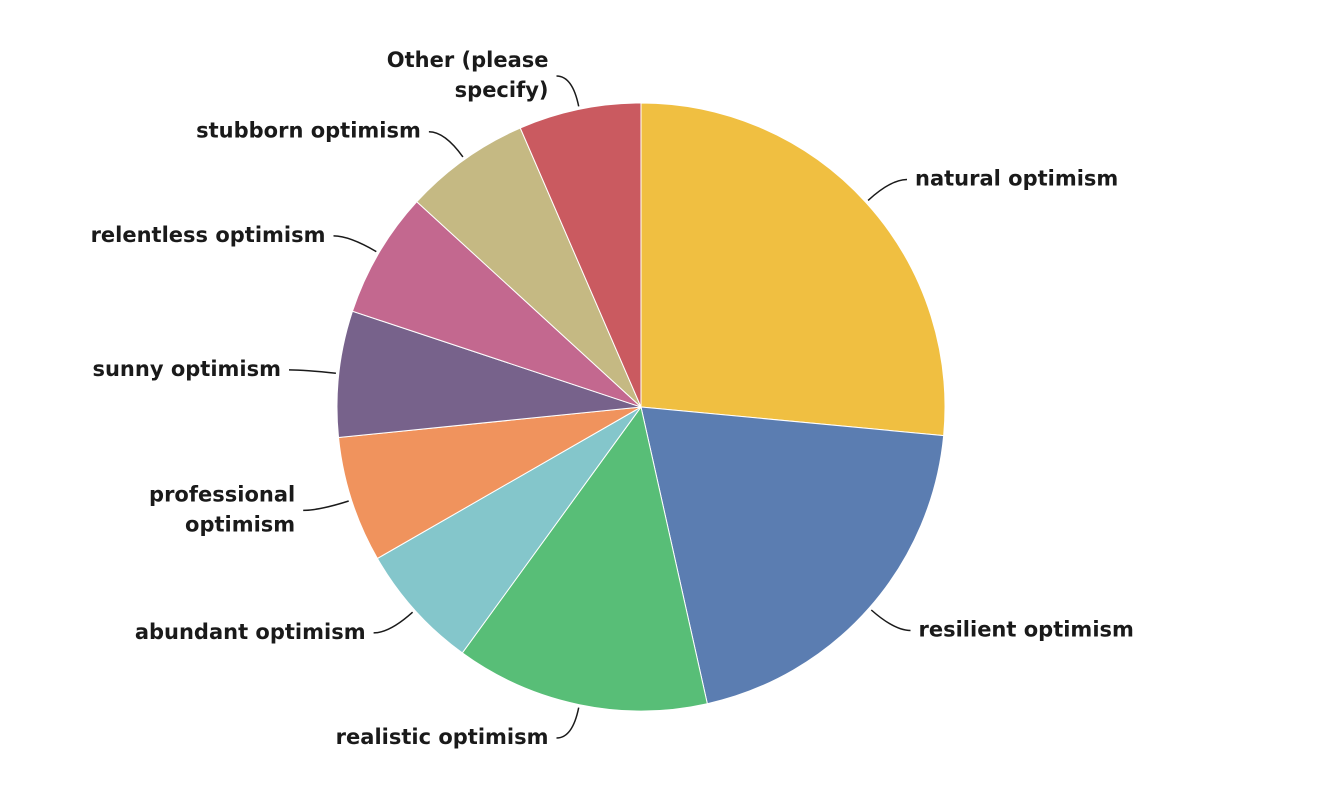 This screenshot has width=1342, height=810. I want to click on label-line-natural-optimism-0: natural optimism, so click(1016, 179).